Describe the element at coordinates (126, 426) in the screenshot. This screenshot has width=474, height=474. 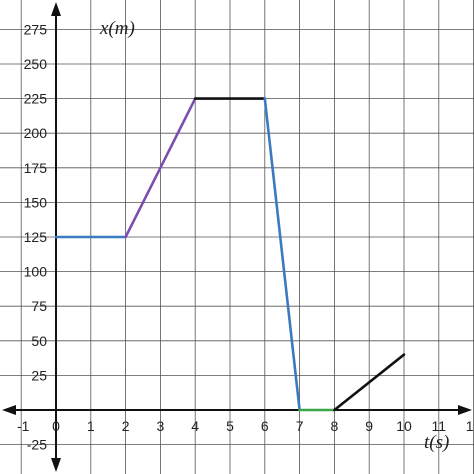
I see `x-tick-label: 2` at that location.